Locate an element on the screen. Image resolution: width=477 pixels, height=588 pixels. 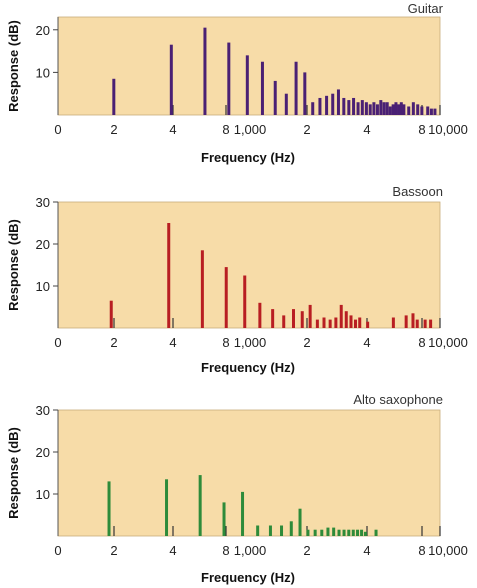
chart-title: Guitar is located at coordinates (426, 8).